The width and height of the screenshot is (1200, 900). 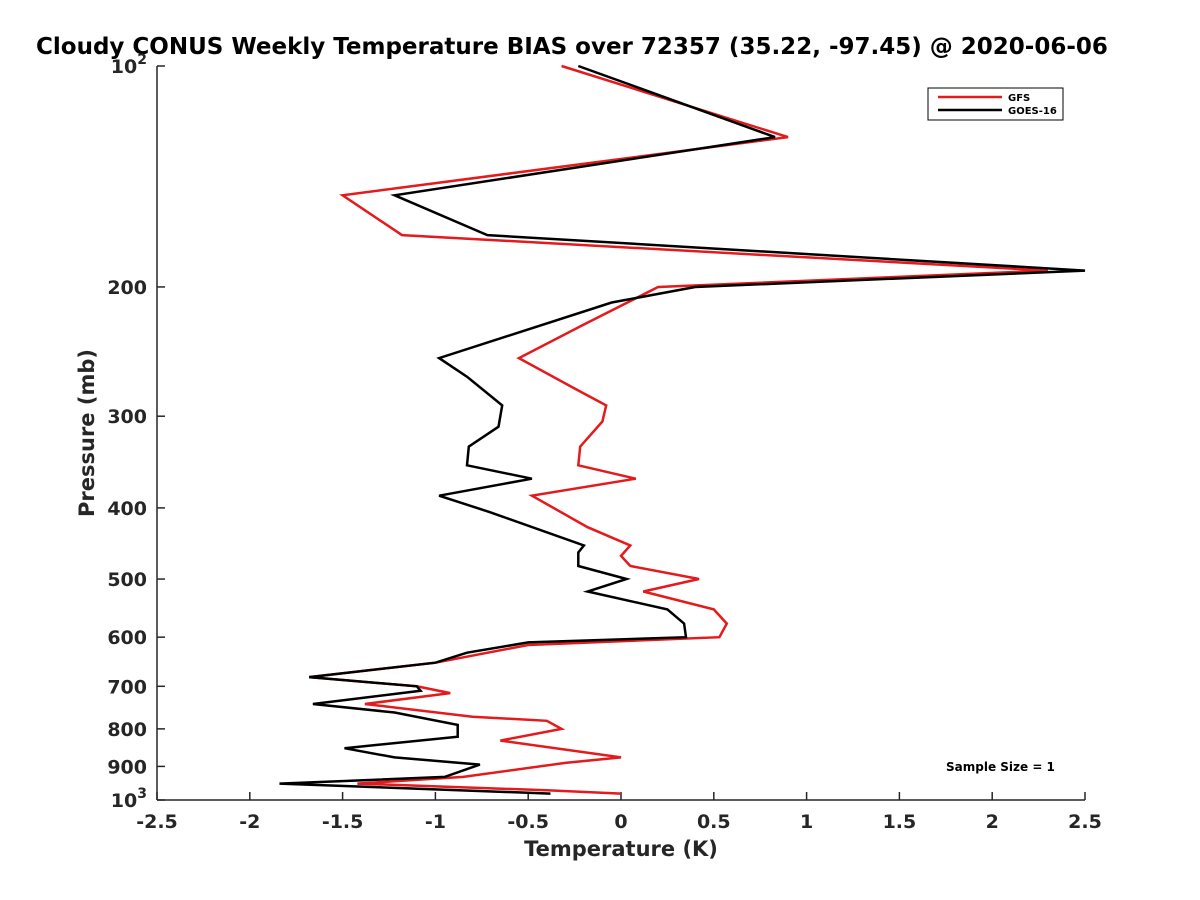 What do you see at coordinates (87, 433) in the screenshot?
I see `y-axis-label: Pressure (mb)` at bounding box center [87, 433].